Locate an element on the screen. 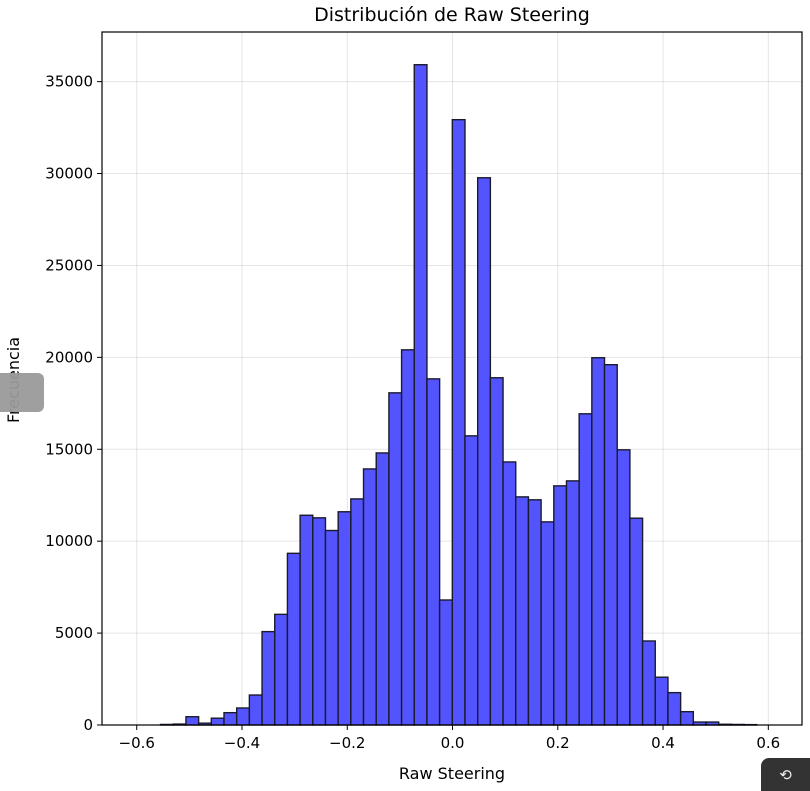 The height and width of the screenshot is (791, 810). rotate-ccw-icon: ⟲ is located at coordinates (785, 774).